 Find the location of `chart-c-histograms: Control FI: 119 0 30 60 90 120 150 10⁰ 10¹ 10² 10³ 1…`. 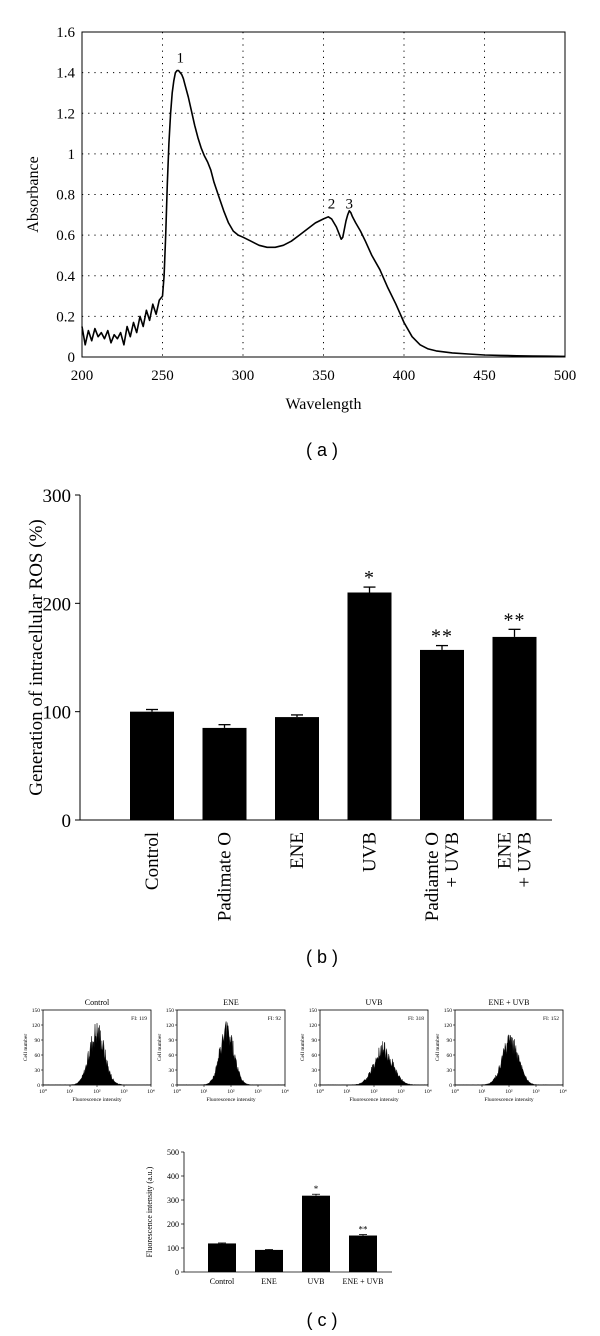

chart-c-histograms: Control FI: 119 0 30 60 90 120 150 10⁰ 10¹ 10² 10³ 1… is located at coordinates (295, 1050).